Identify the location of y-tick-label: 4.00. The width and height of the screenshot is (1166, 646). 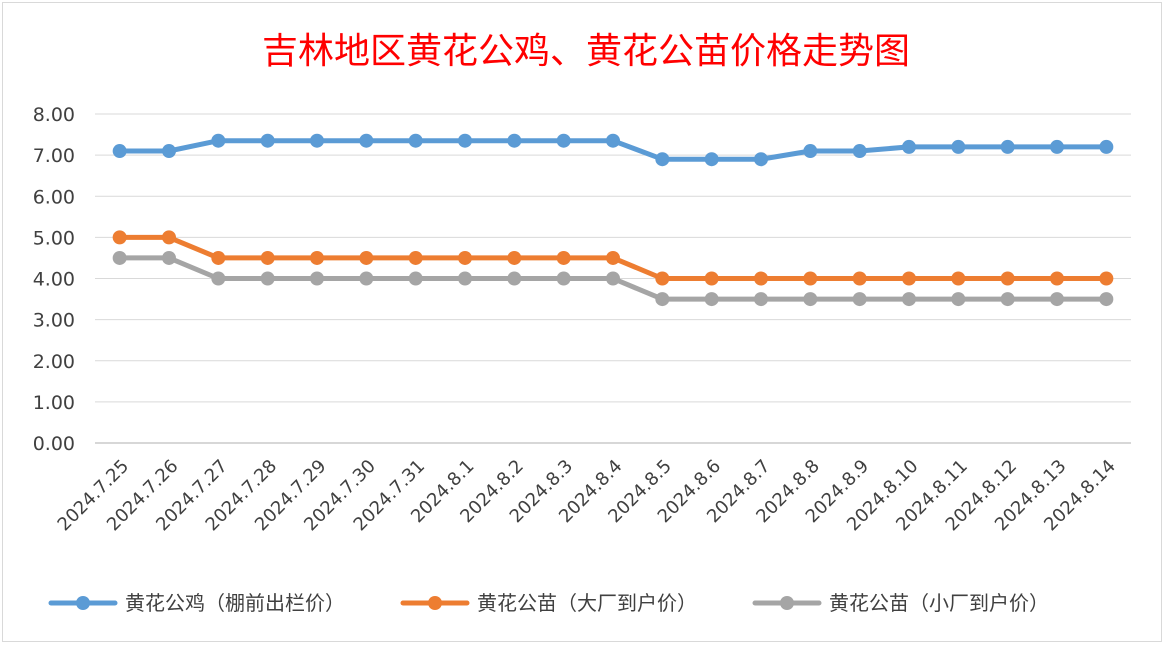
(54, 280).